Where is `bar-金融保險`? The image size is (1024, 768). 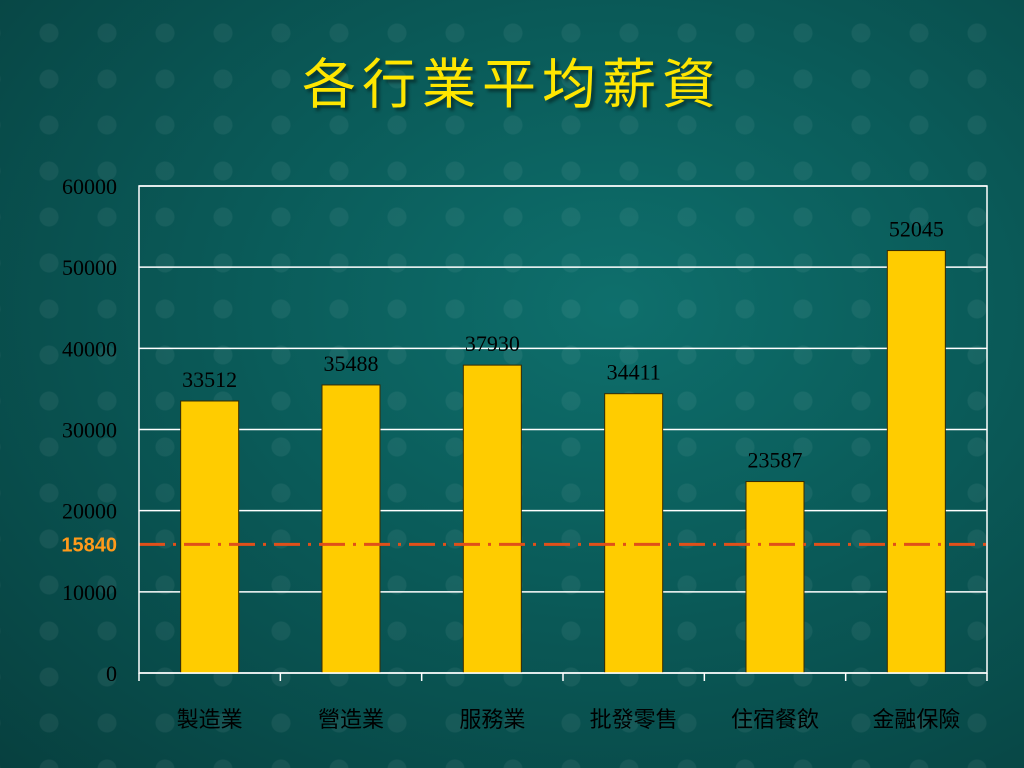 bar-金融保險 is located at coordinates (916, 462).